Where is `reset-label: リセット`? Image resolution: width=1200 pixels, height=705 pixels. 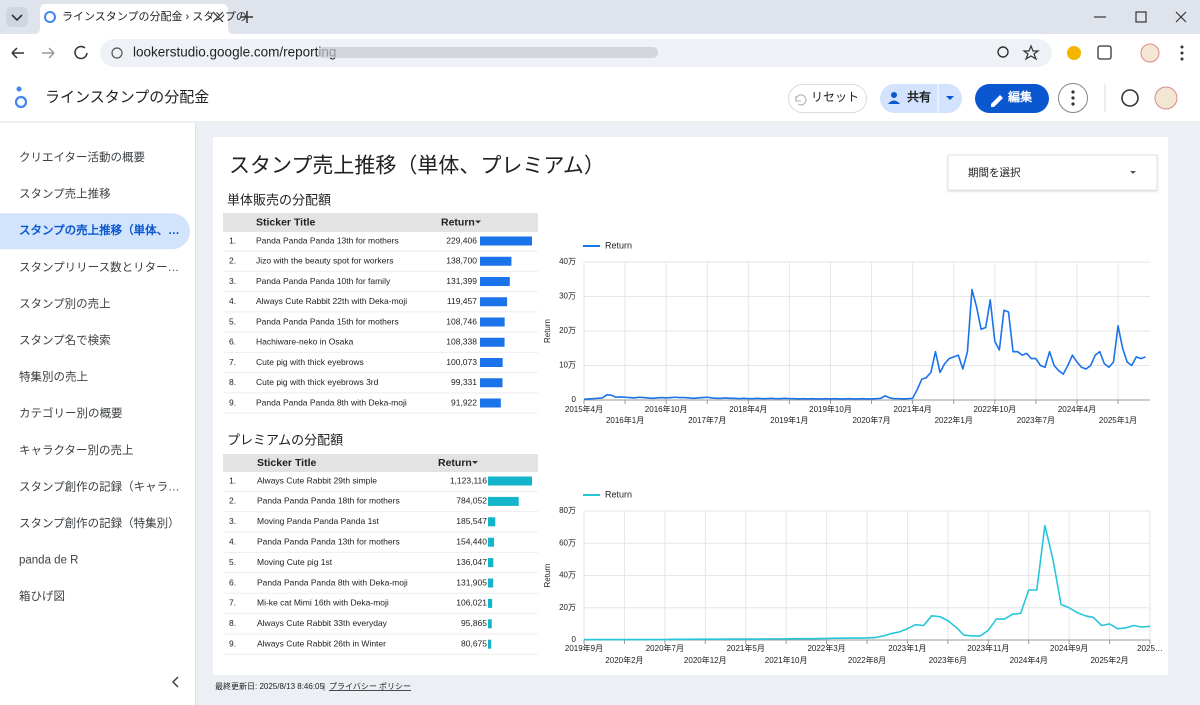
reset-label: リセット is located at coordinates (835, 97).